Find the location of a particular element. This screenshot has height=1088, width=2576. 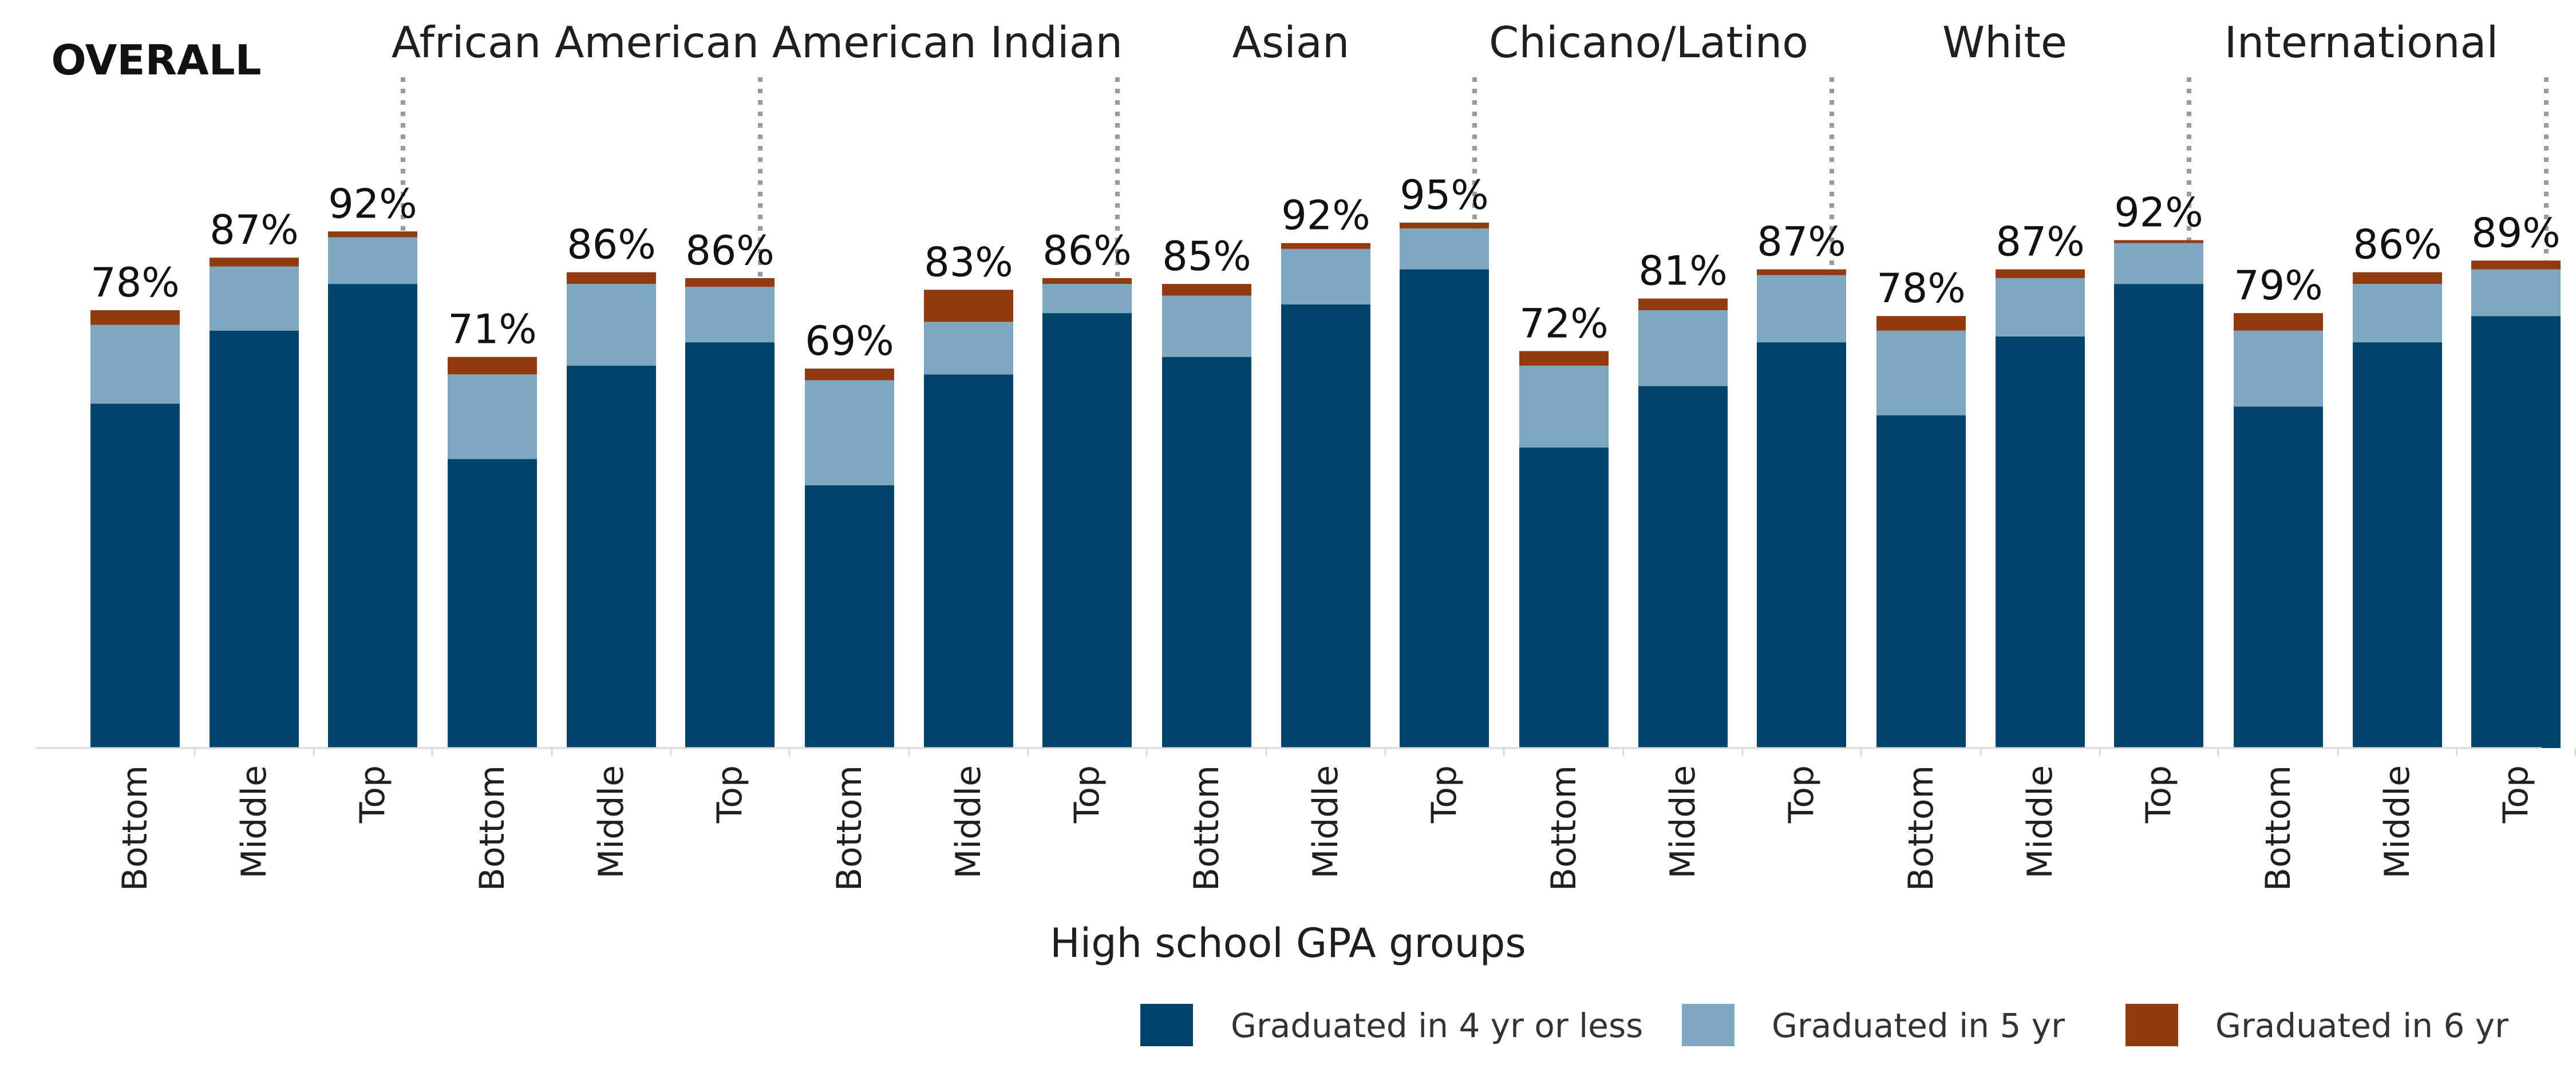

total-label: 81% is located at coordinates (1683, 271).